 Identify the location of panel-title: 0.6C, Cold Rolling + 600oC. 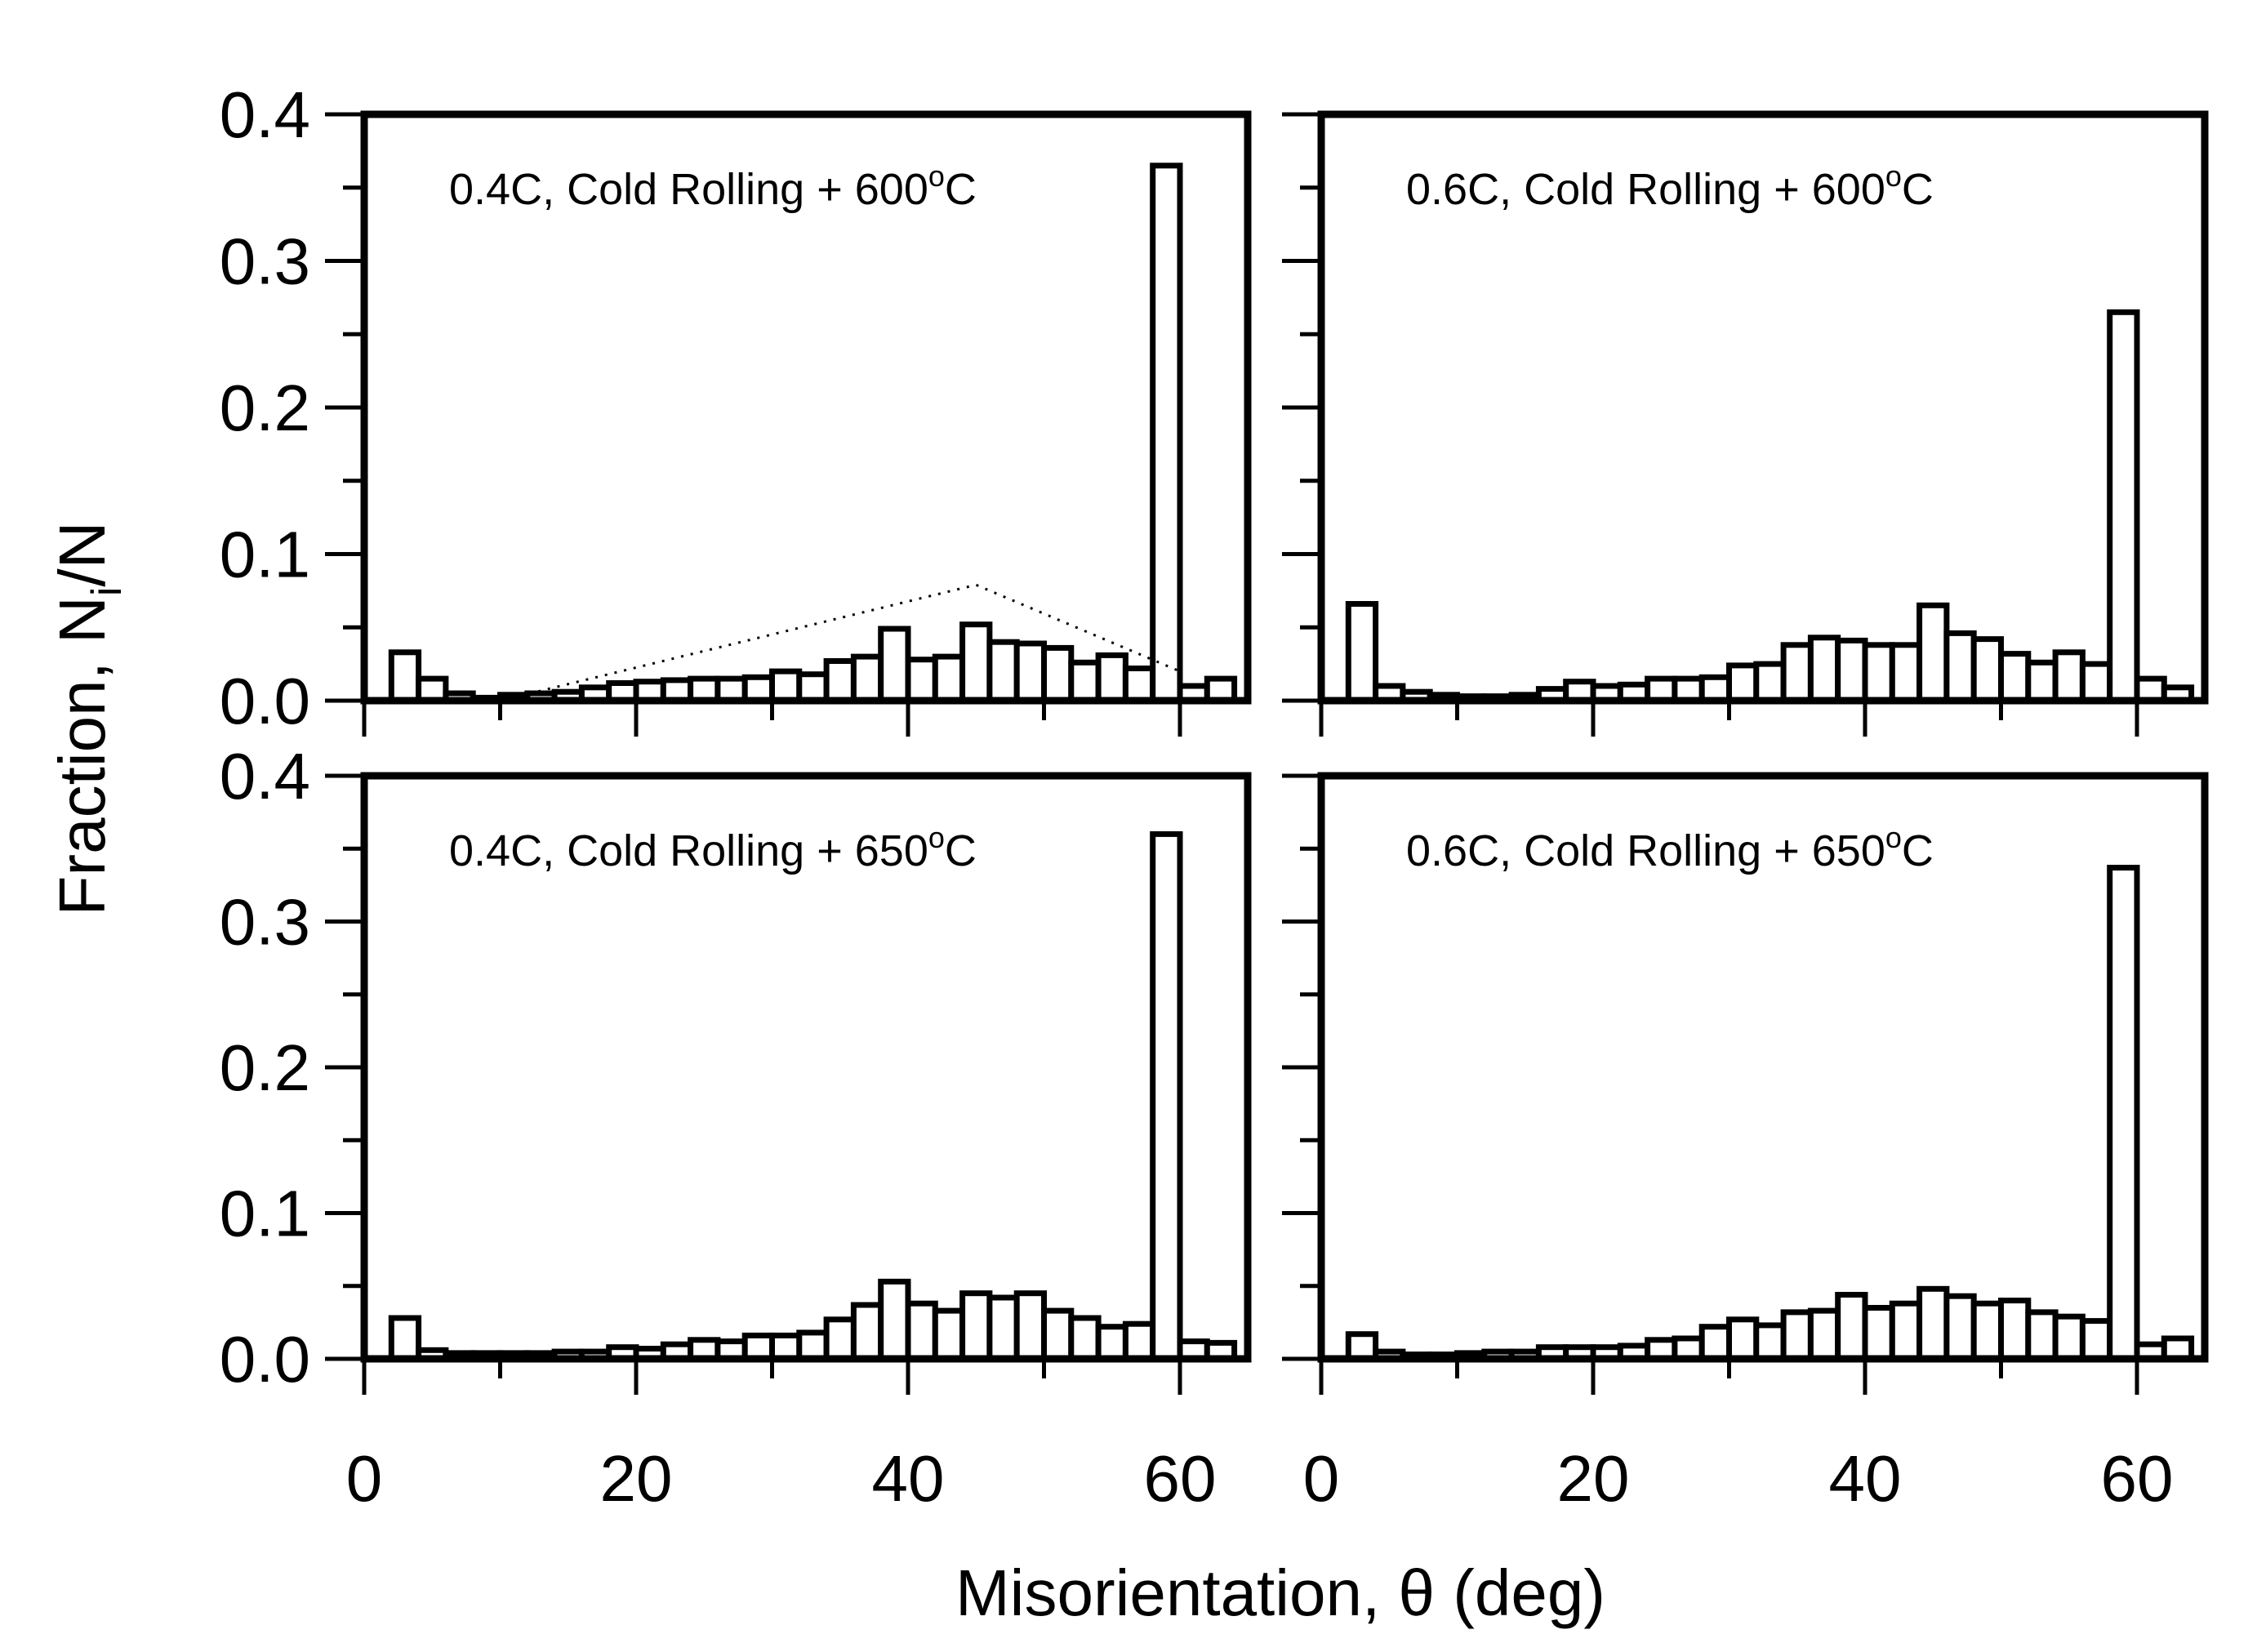
(1670, 186).